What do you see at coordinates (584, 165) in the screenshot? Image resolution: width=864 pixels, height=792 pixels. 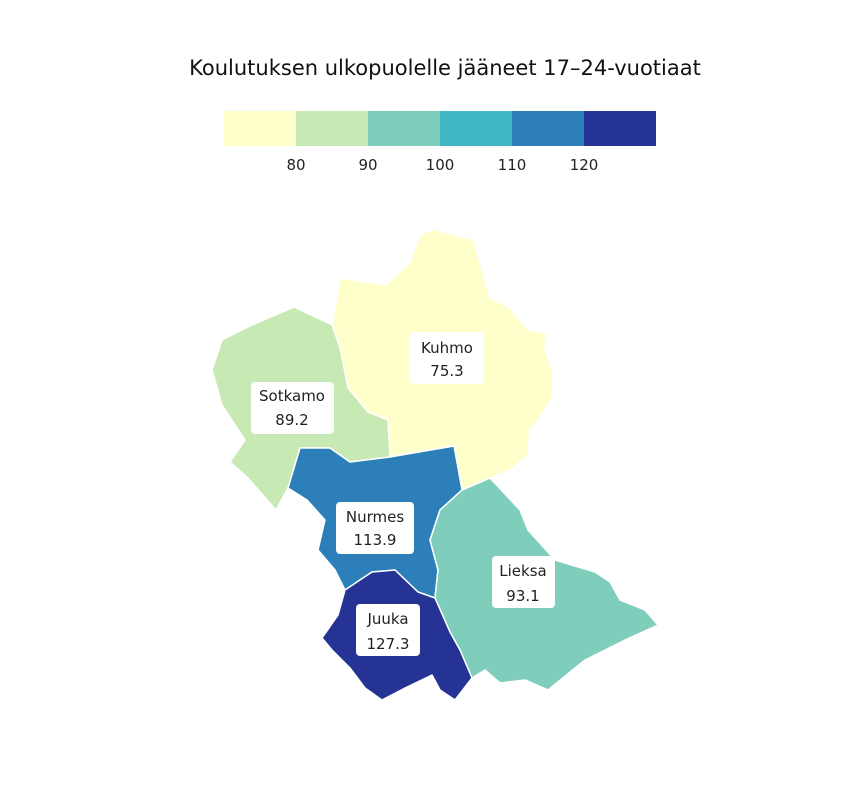 I see `legend-tick: 120` at bounding box center [584, 165].